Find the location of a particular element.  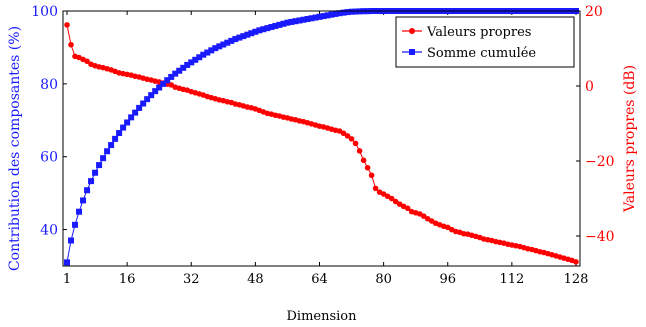

right-tick-label: −20 is located at coordinates (600, 162).